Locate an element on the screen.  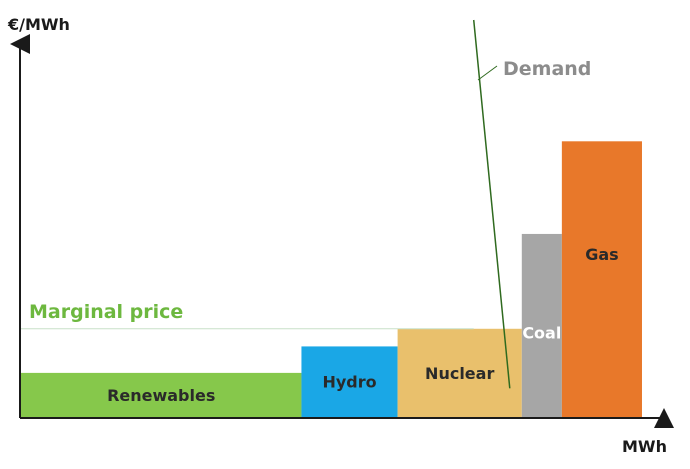
demand-line is located at coordinates (491, 204).